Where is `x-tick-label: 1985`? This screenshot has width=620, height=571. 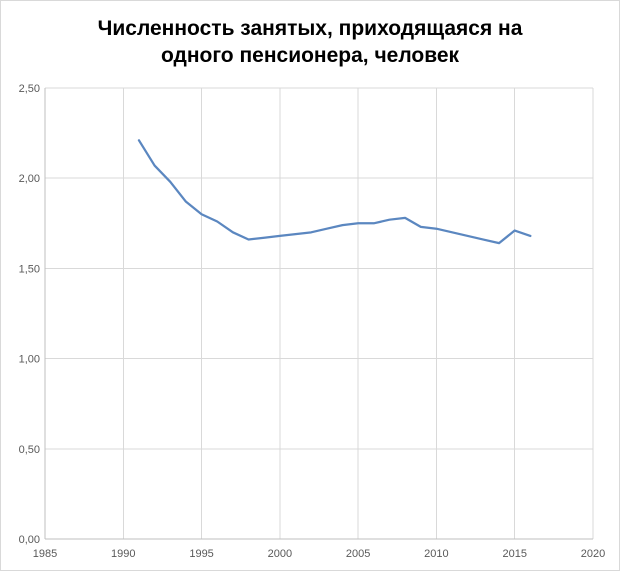 x-tick-label: 1985 is located at coordinates (45, 554).